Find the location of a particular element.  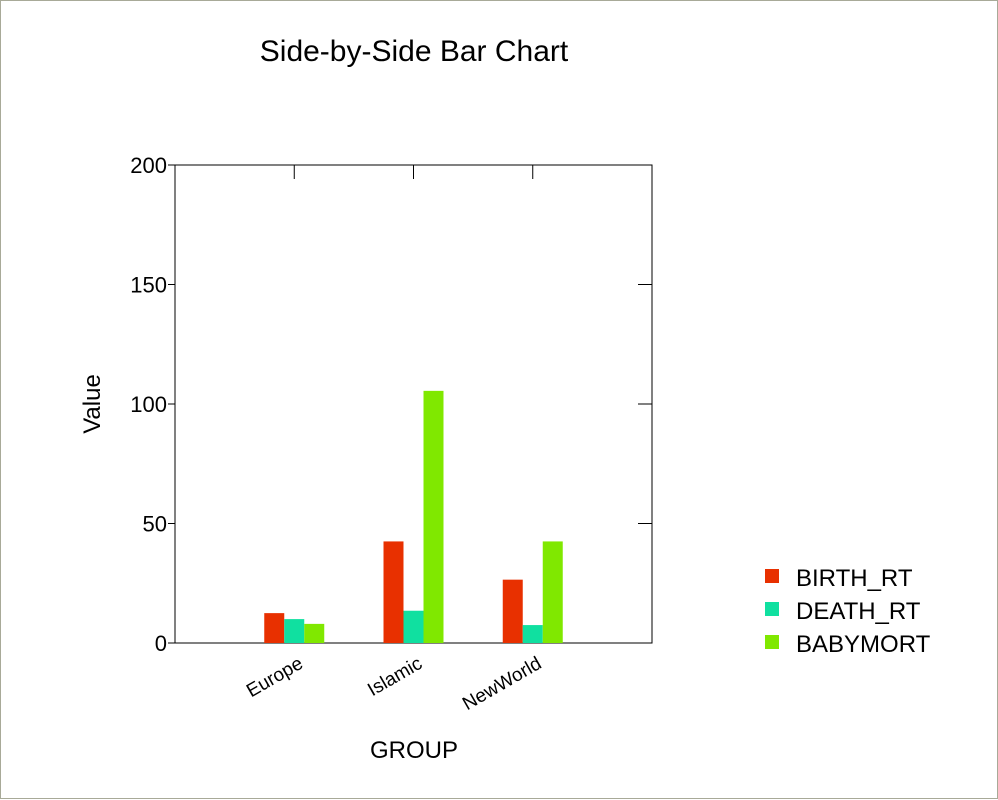

bar-death-rt-europe is located at coordinates (294, 631).